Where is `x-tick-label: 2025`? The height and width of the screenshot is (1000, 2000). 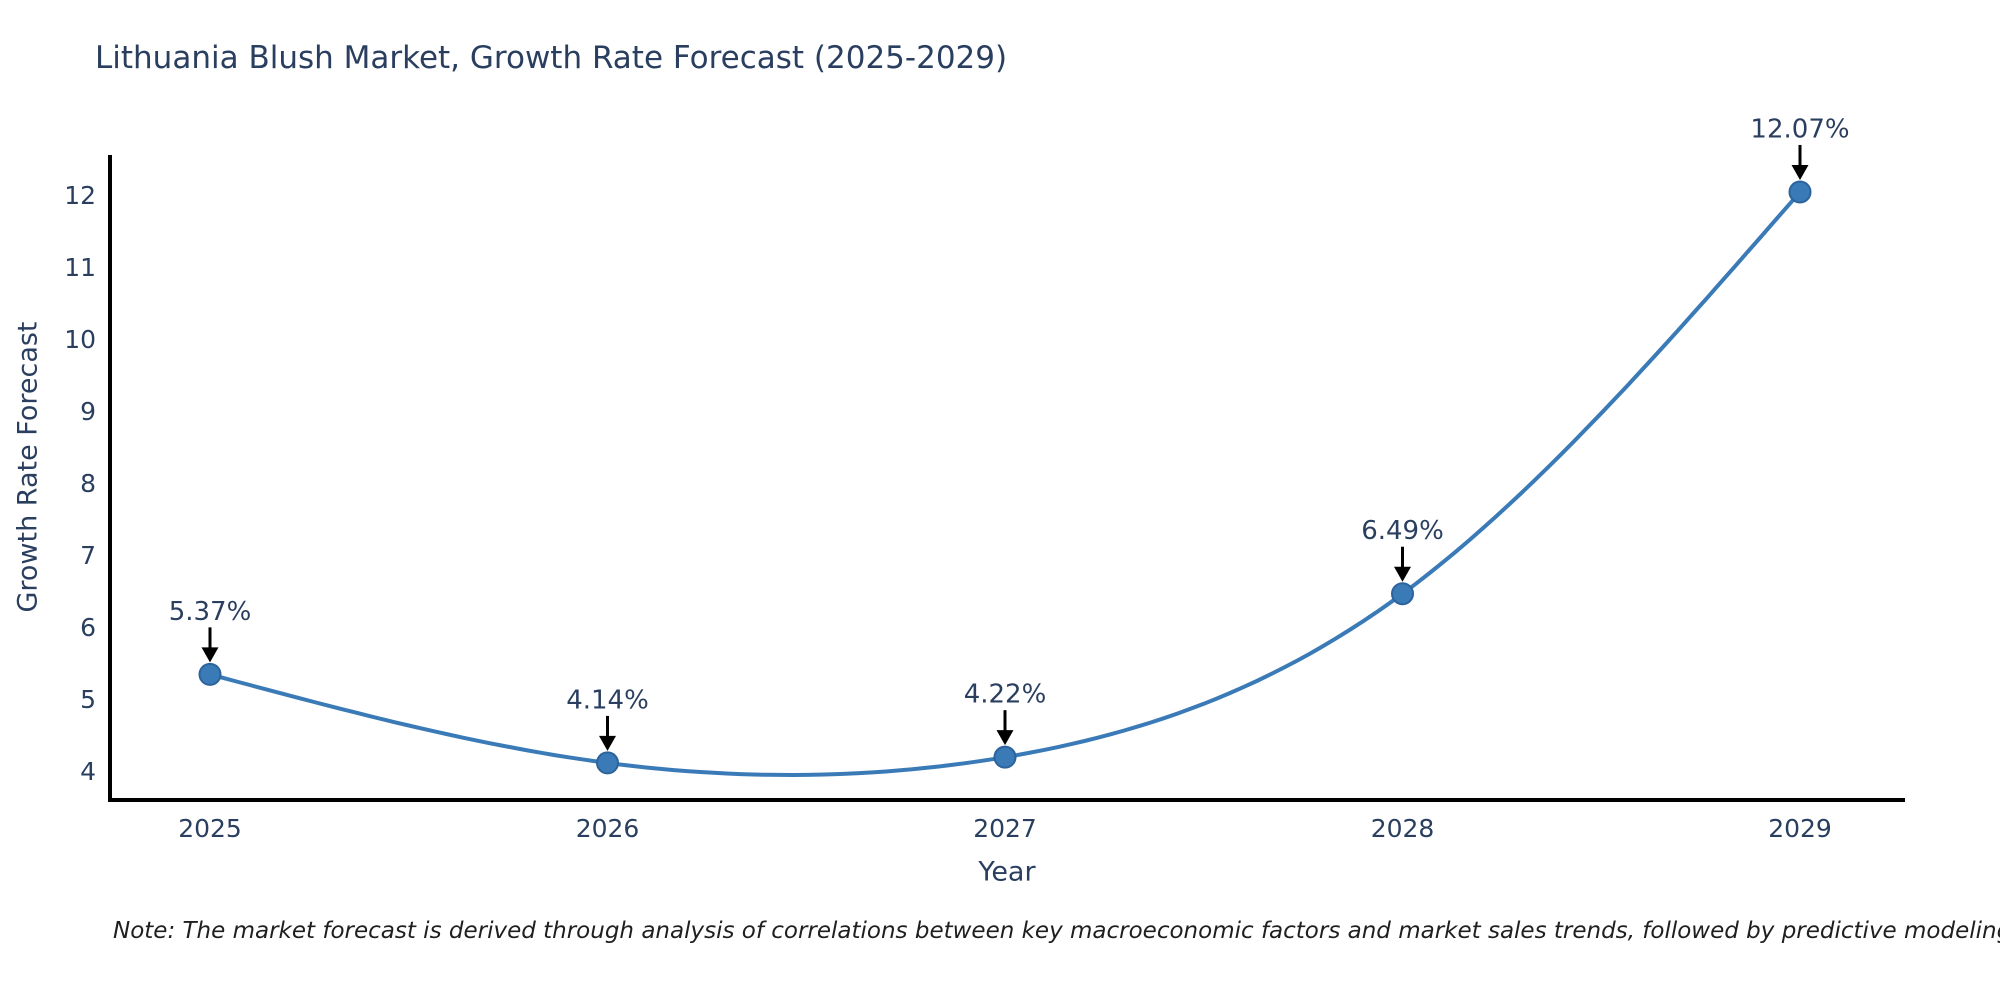 x-tick-label: 2025 is located at coordinates (210, 828).